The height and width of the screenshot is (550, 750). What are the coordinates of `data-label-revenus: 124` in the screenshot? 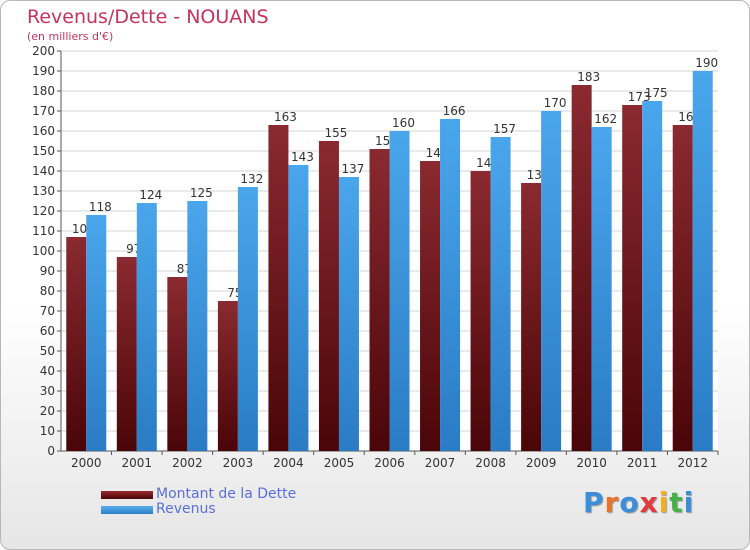 It's located at (150, 195).